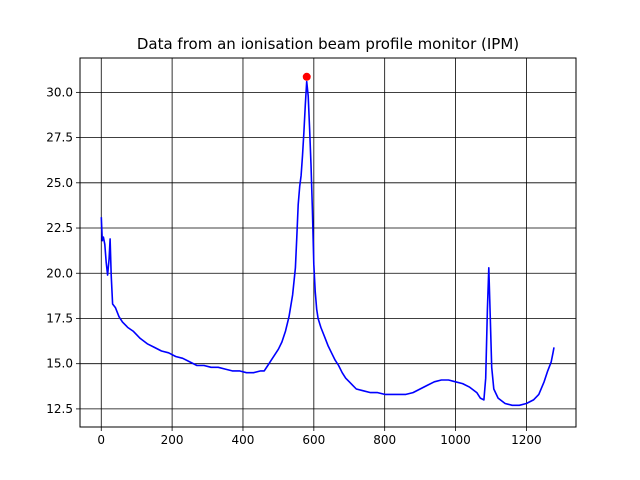  I want to click on x-axis: 0 200 400 600 800 1000 1200, so click(319, 437).